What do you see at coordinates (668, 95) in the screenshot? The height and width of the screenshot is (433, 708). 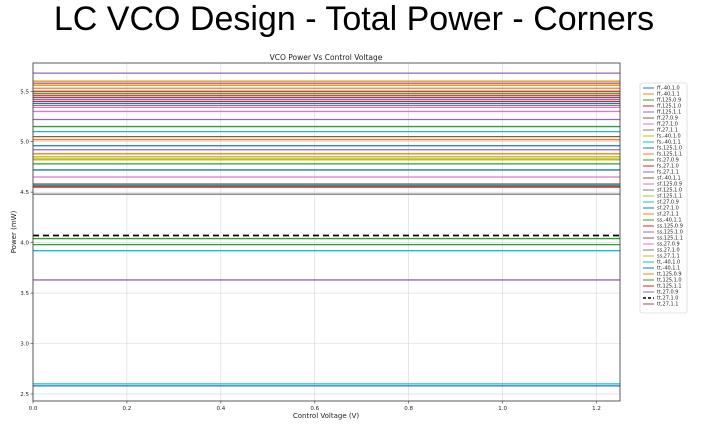 I see `legend-label: ff,-40,1.1` at bounding box center [668, 95].